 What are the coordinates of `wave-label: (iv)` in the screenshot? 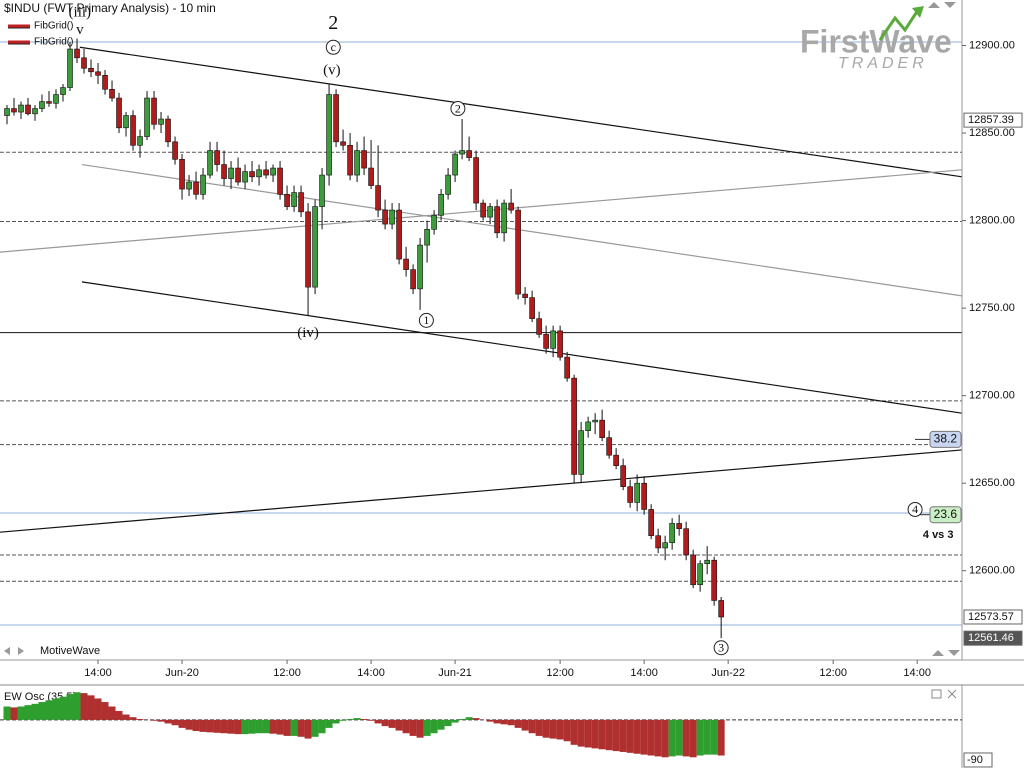 It's located at (308, 333).